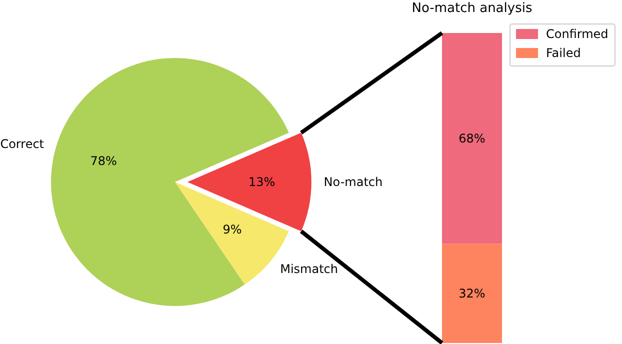 This screenshot has height=344, width=622. Describe the element at coordinates (309, 269) in the screenshot. I see `slice-label: Mismatch` at that location.